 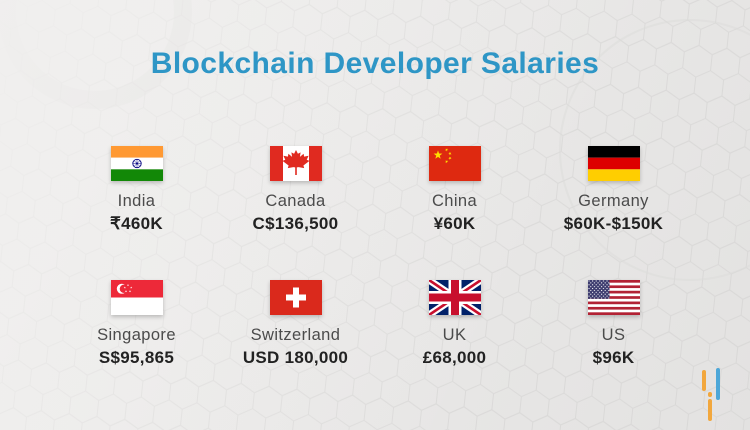 What do you see at coordinates (704, 380) in the screenshot?
I see `logo-bar-yellow-top` at bounding box center [704, 380].